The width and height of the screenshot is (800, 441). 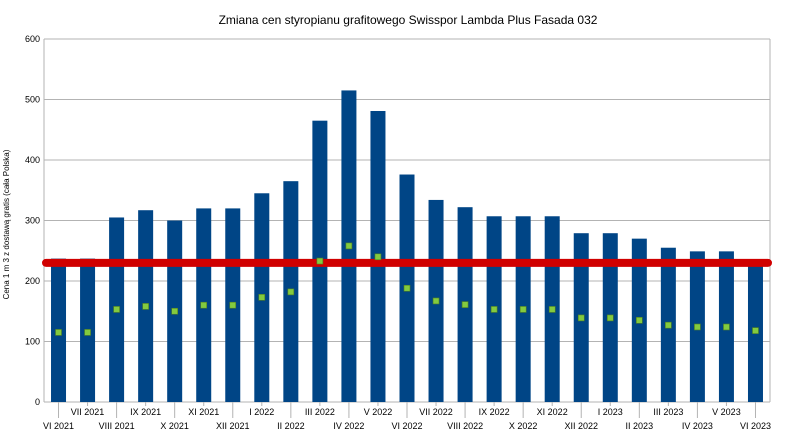 What do you see at coordinates (32, 342) in the screenshot?
I see `y-tick-label: 100` at bounding box center [32, 342].